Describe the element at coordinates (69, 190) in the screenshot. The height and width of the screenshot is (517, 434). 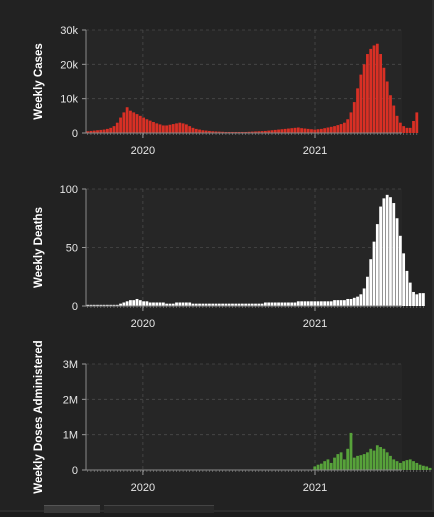
I see `y-tick-label: 100` at that location.